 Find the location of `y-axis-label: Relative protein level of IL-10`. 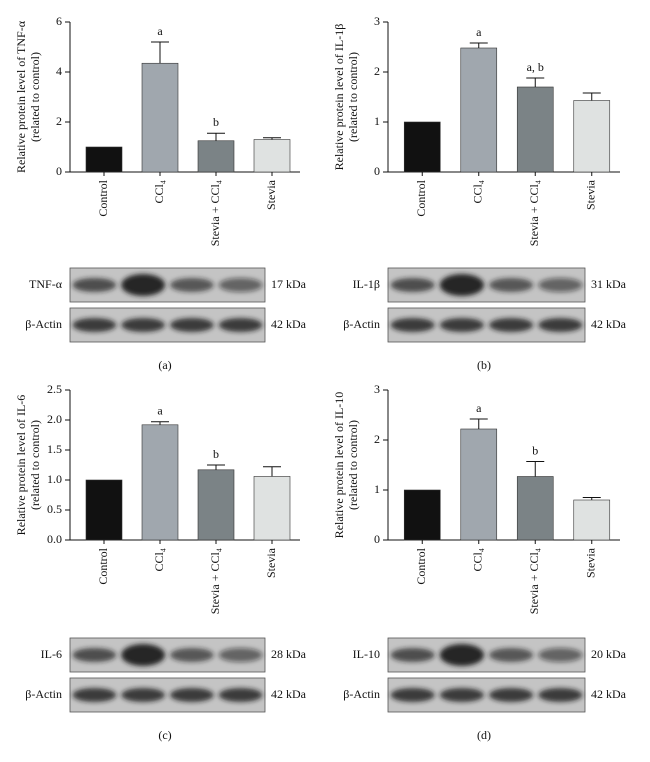

y-axis-label: Relative protein level of IL-10 is located at coordinates (339, 465).